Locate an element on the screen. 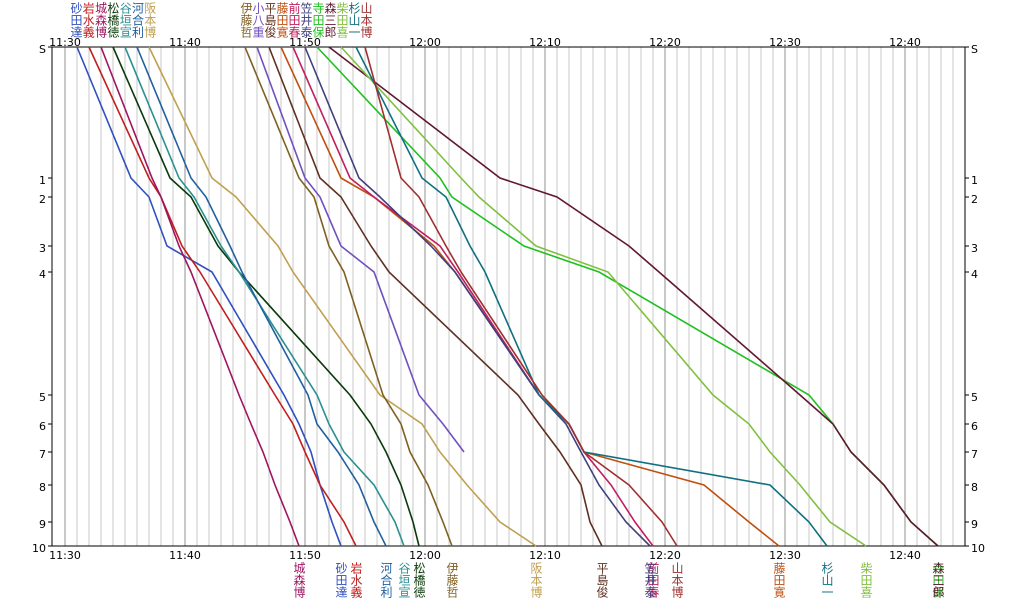 The height and width of the screenshot is (600, 1019). legend-entry: 前田春 is located at coordinates (294, 20).